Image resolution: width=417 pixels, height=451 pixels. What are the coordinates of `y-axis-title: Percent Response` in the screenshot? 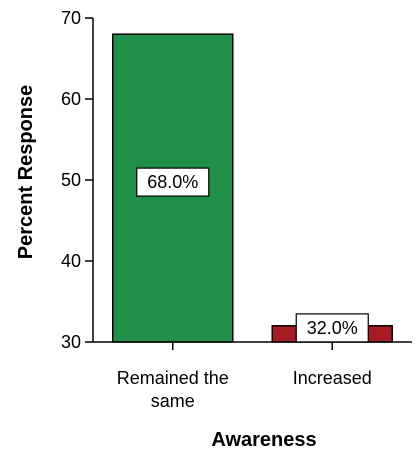 It's located at (26, 172).